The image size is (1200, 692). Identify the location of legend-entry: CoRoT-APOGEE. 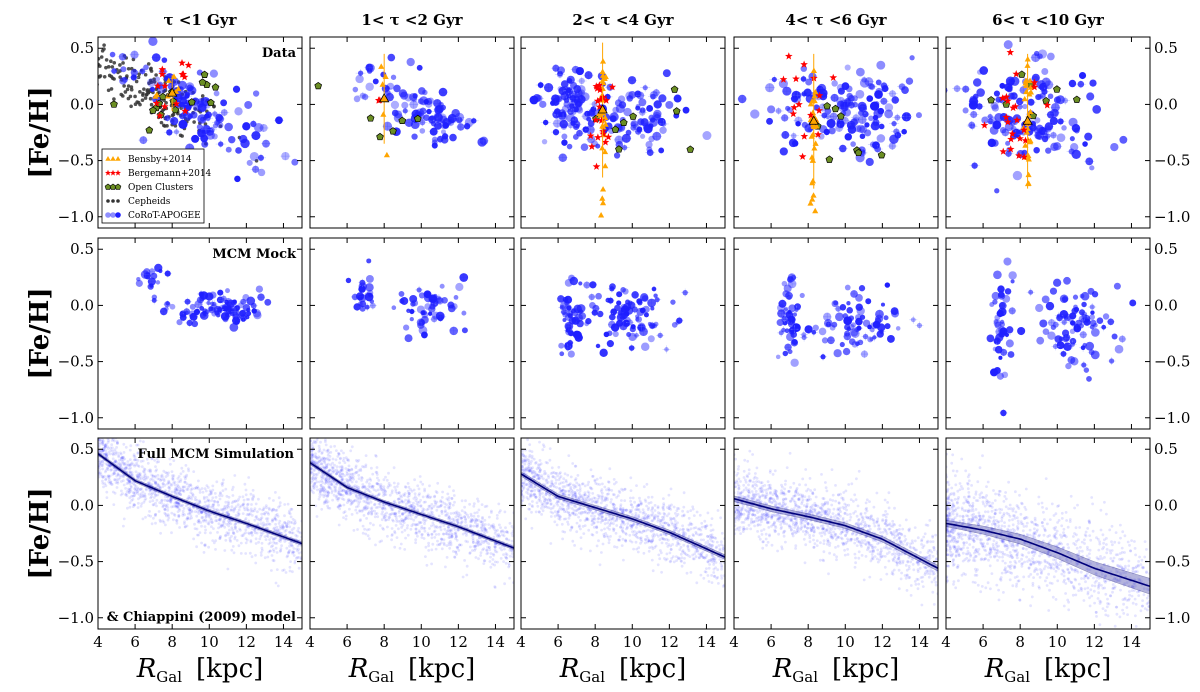
(164, 216).